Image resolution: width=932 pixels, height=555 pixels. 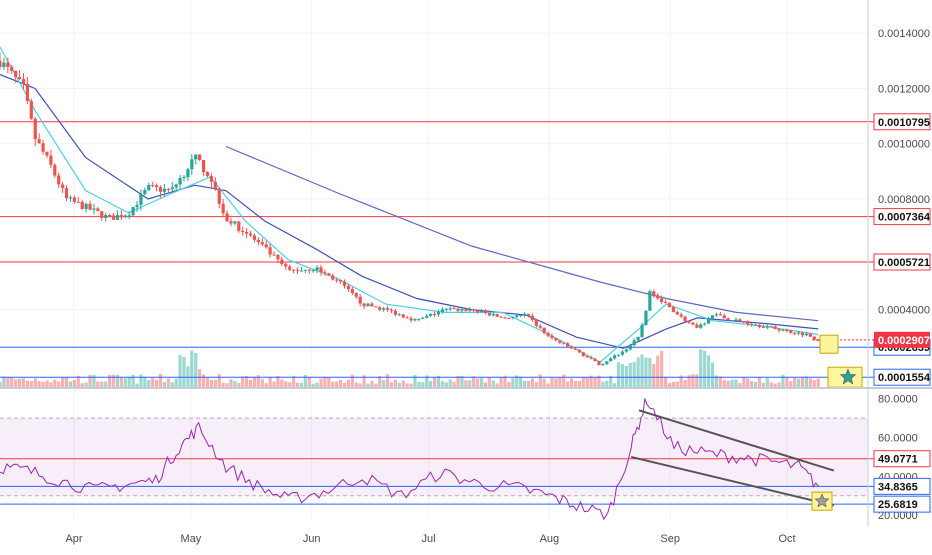 What do you see at coordinates (822, 500) in the screenshot?
I see `star-icon` at bounding box center [822, 500].